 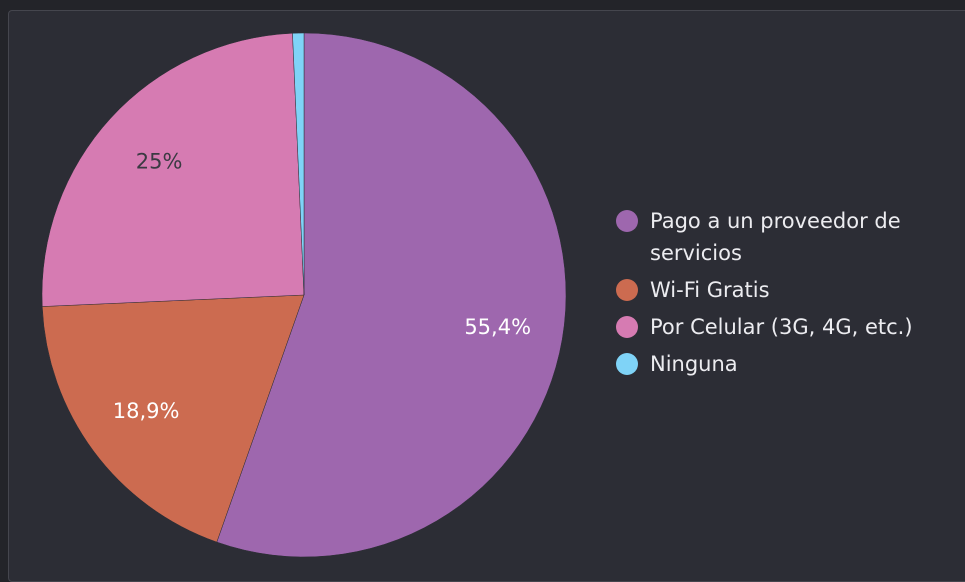 What do you see at coordinates (781, 327) in the screenshot?
I see `legend-label: Por Celular (3G, 4G, etc.)` at bounding box center [781, 327].